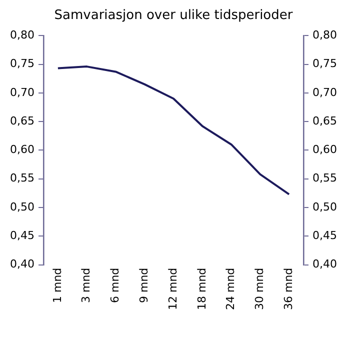 This screenshot has height=341, width=345. Describe the element at coordinates (22, 235) in the screenshot. I see `y-tick-label: 0,45` at that location.